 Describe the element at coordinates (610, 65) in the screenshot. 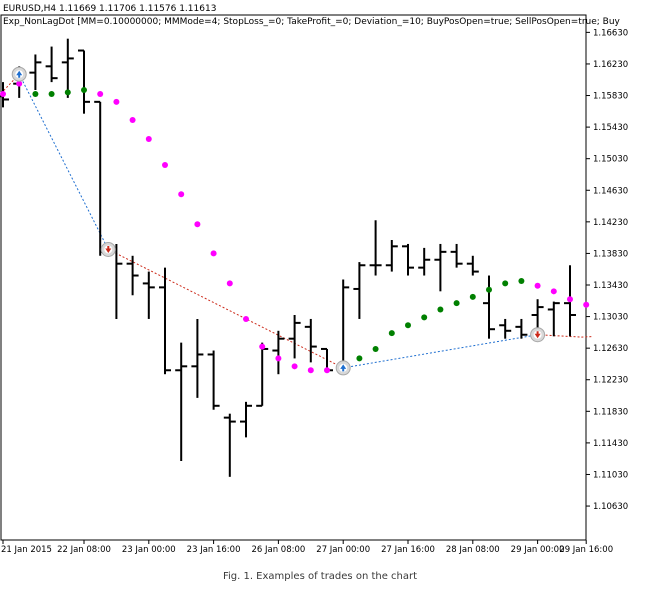

I see `y-tick-label: 1.16230` at that location.